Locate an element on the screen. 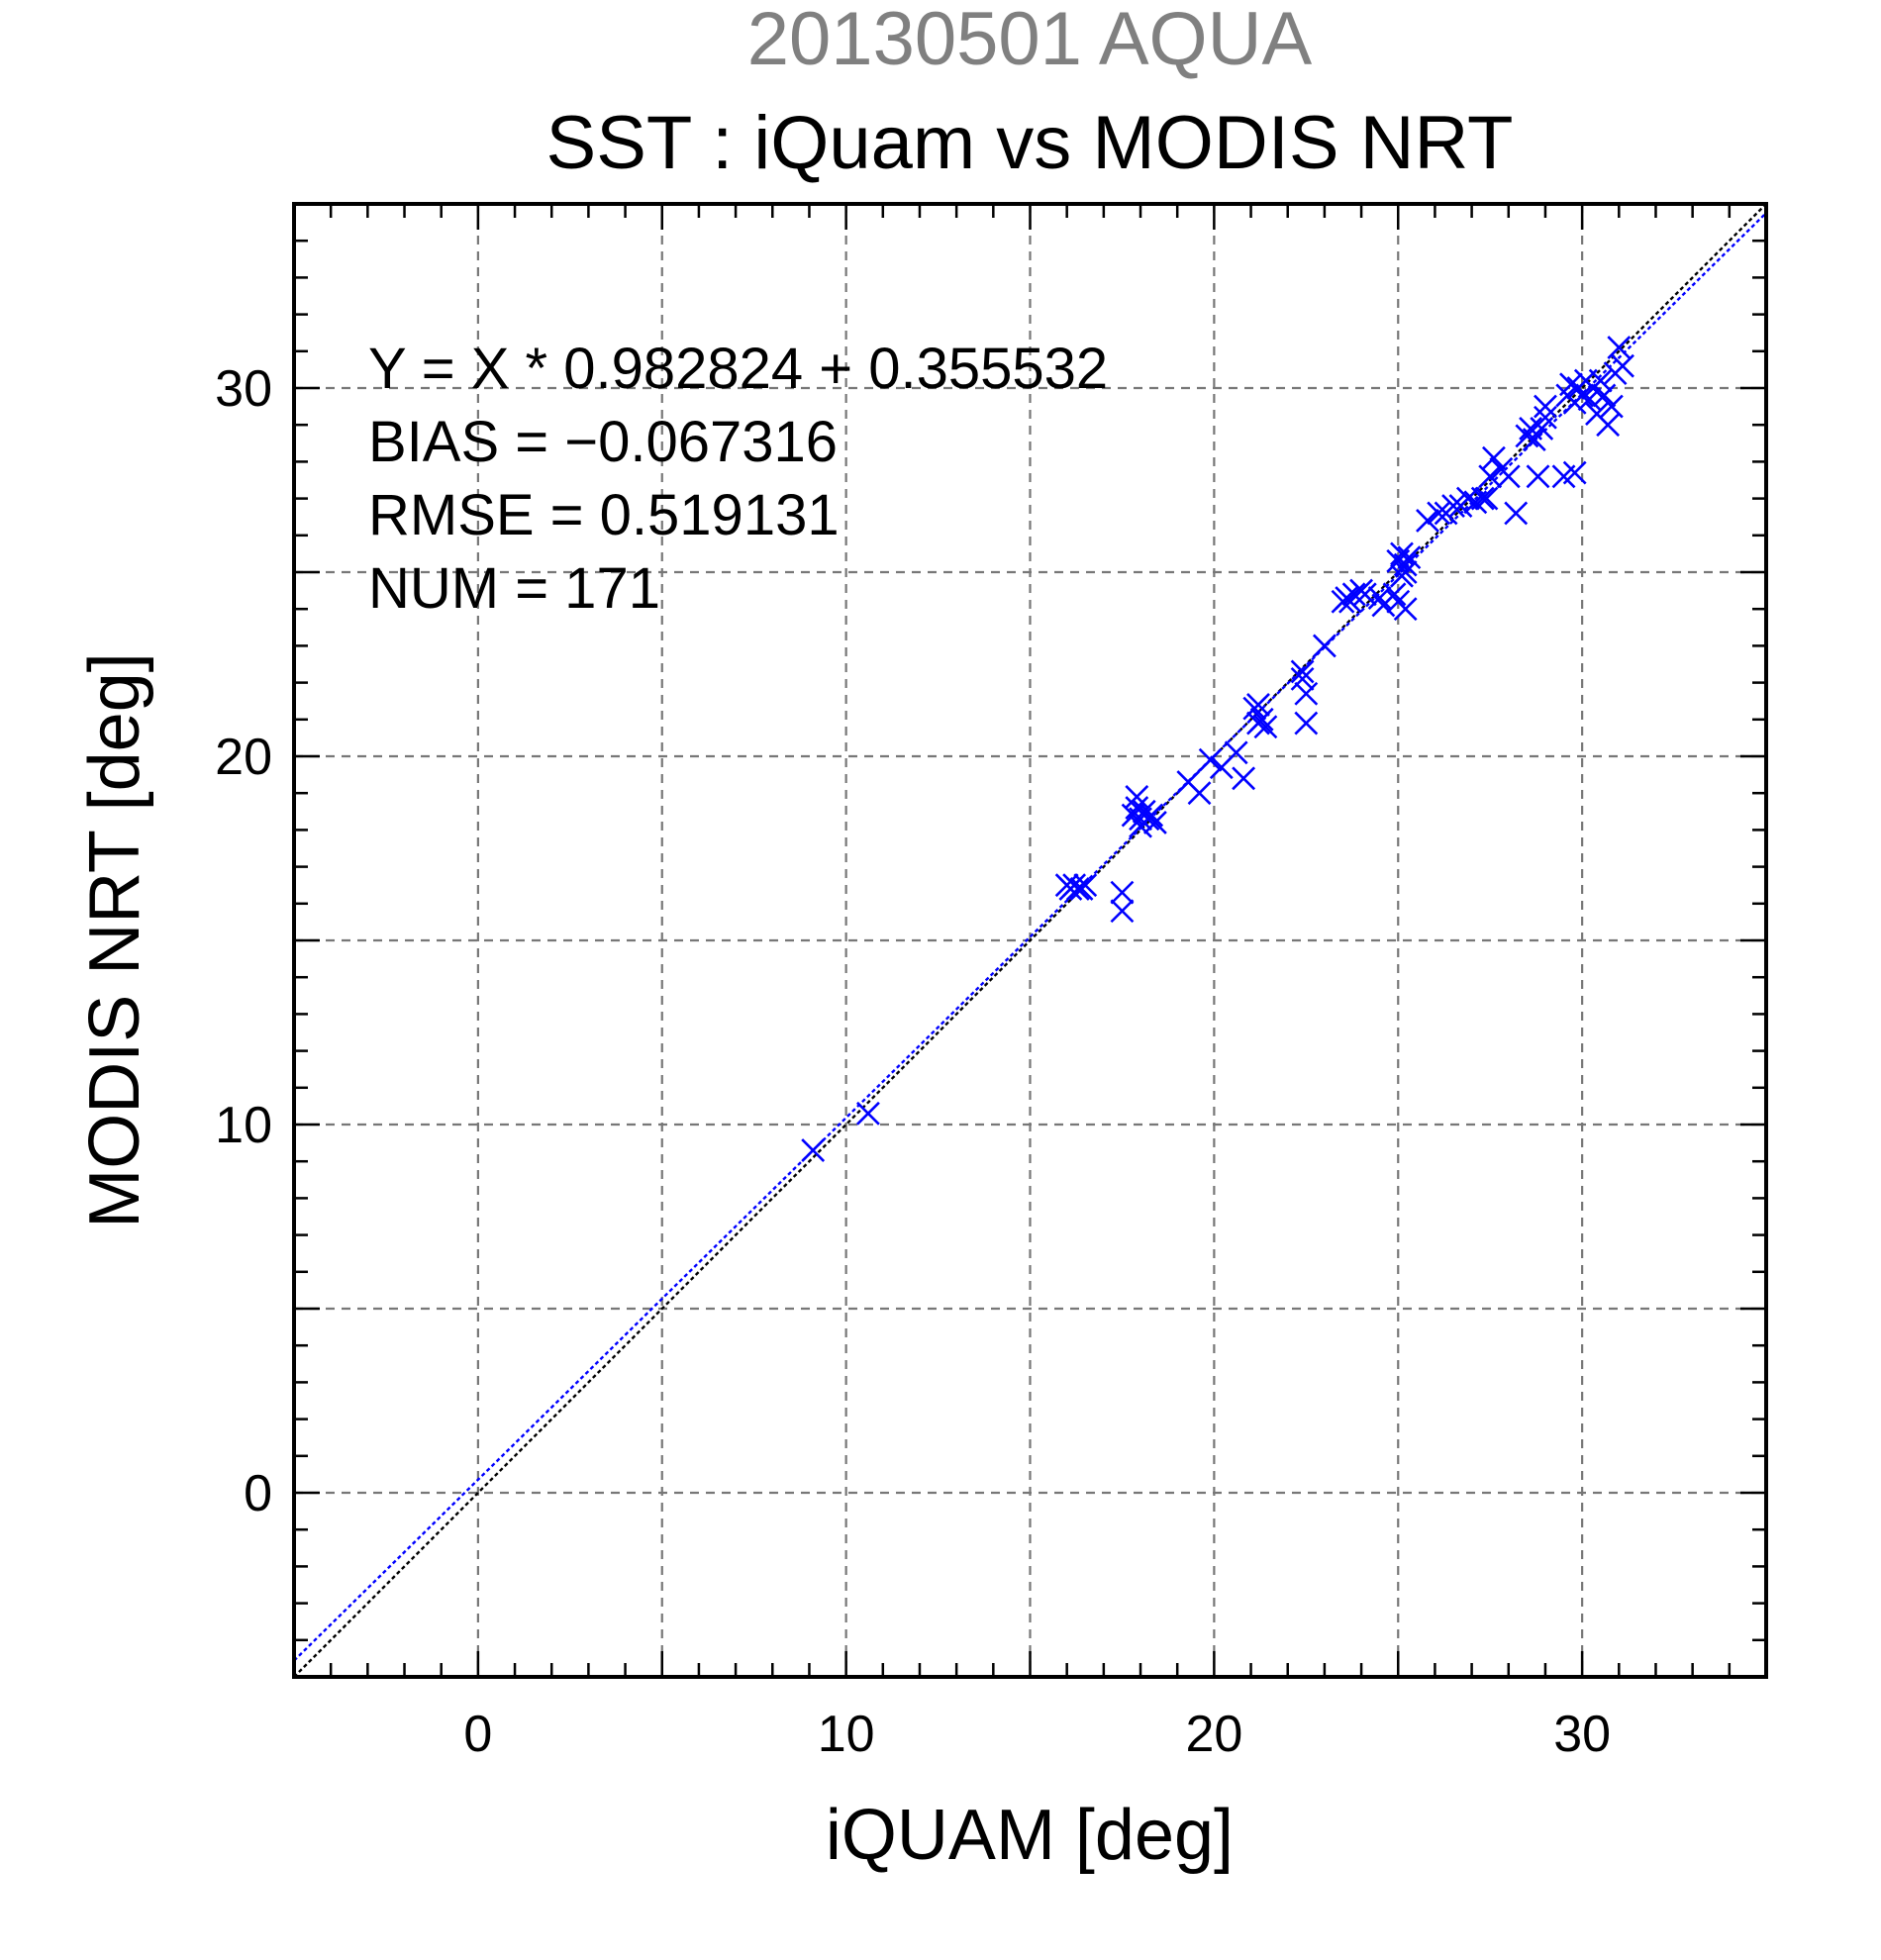  y-tick-label: 20 is located at coordinates (244, 757).